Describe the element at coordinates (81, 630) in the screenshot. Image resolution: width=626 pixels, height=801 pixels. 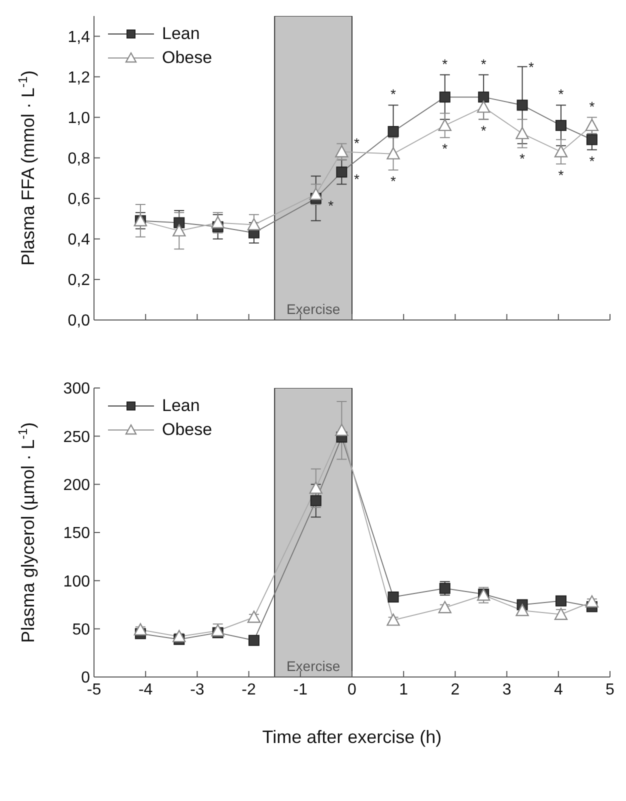
I see `y-tick-label: 50` at that location.